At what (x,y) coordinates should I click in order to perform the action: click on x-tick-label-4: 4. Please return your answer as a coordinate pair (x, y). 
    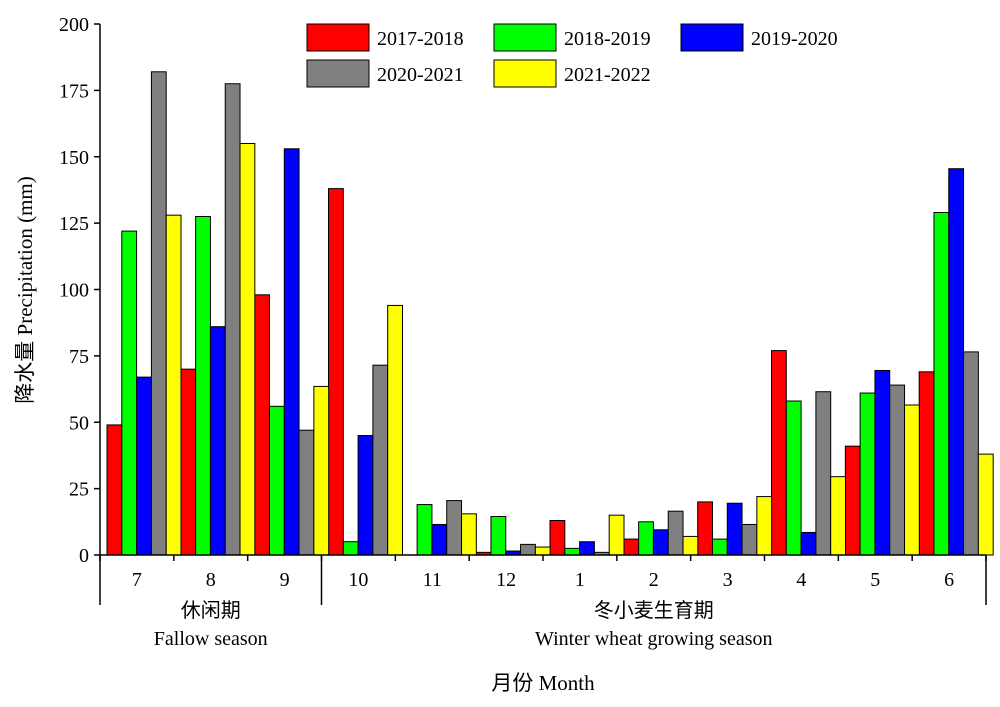
    Looking at the image, I should click on (801, 580).